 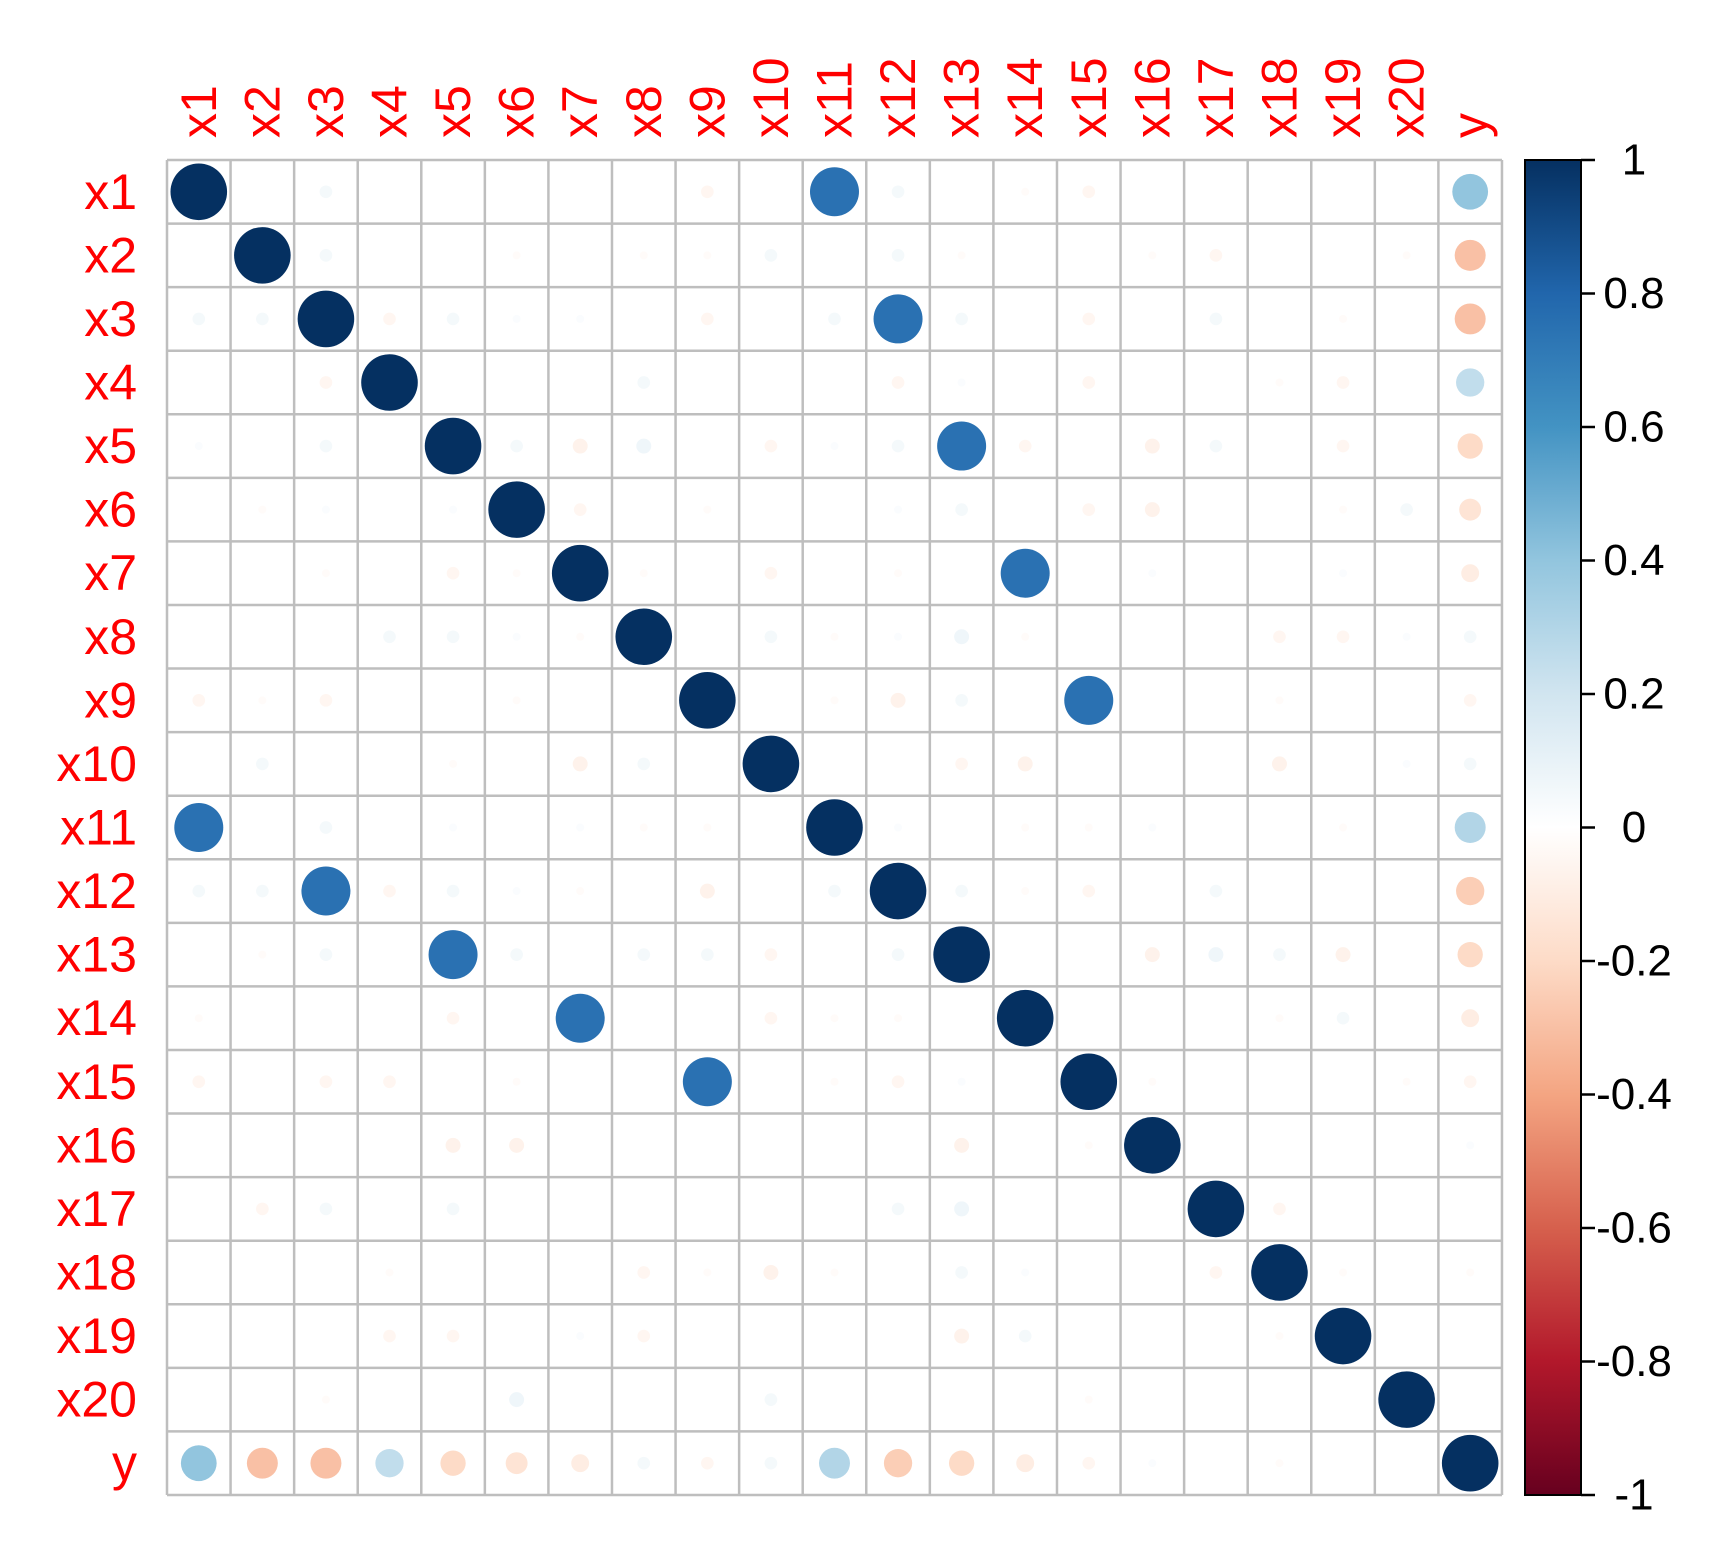 I want to click on corr-circle-x14-x19, so click(x=1343, y=1018).